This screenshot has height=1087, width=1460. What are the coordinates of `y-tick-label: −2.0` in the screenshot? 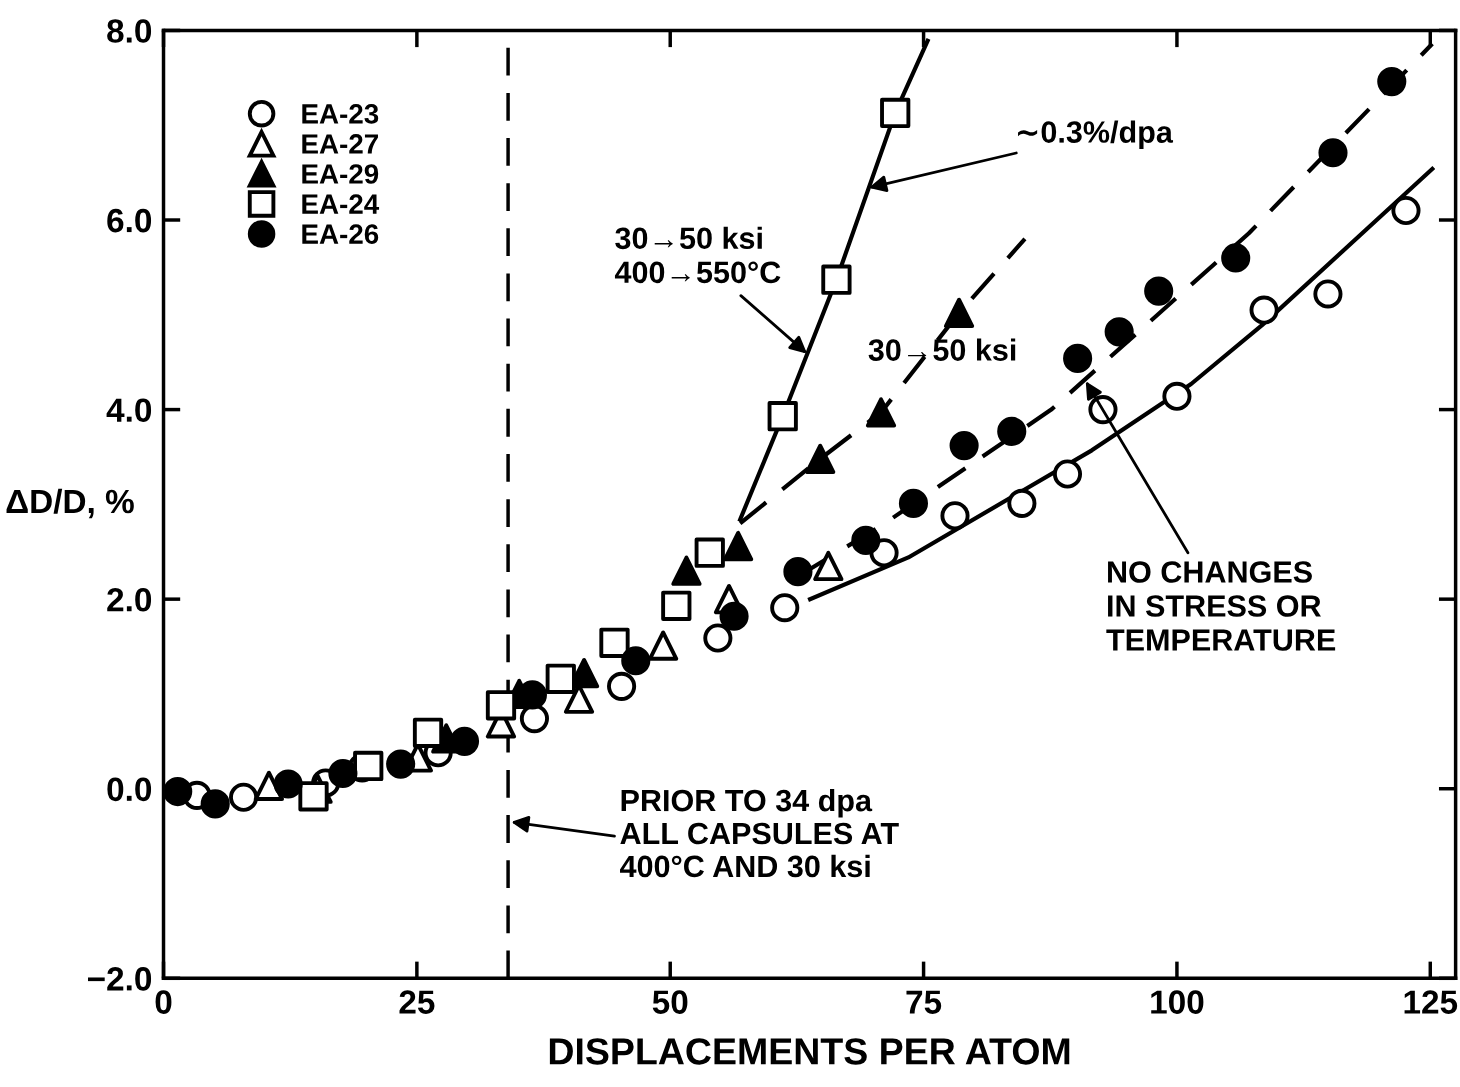 It's located at (119, 979).